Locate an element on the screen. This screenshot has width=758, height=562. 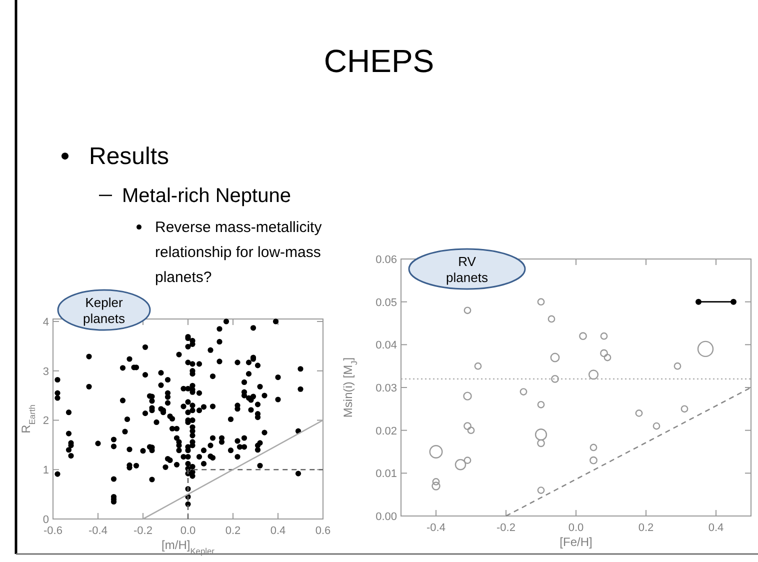
y-tick-label: 0.04 is located at coordinates (386, 346).